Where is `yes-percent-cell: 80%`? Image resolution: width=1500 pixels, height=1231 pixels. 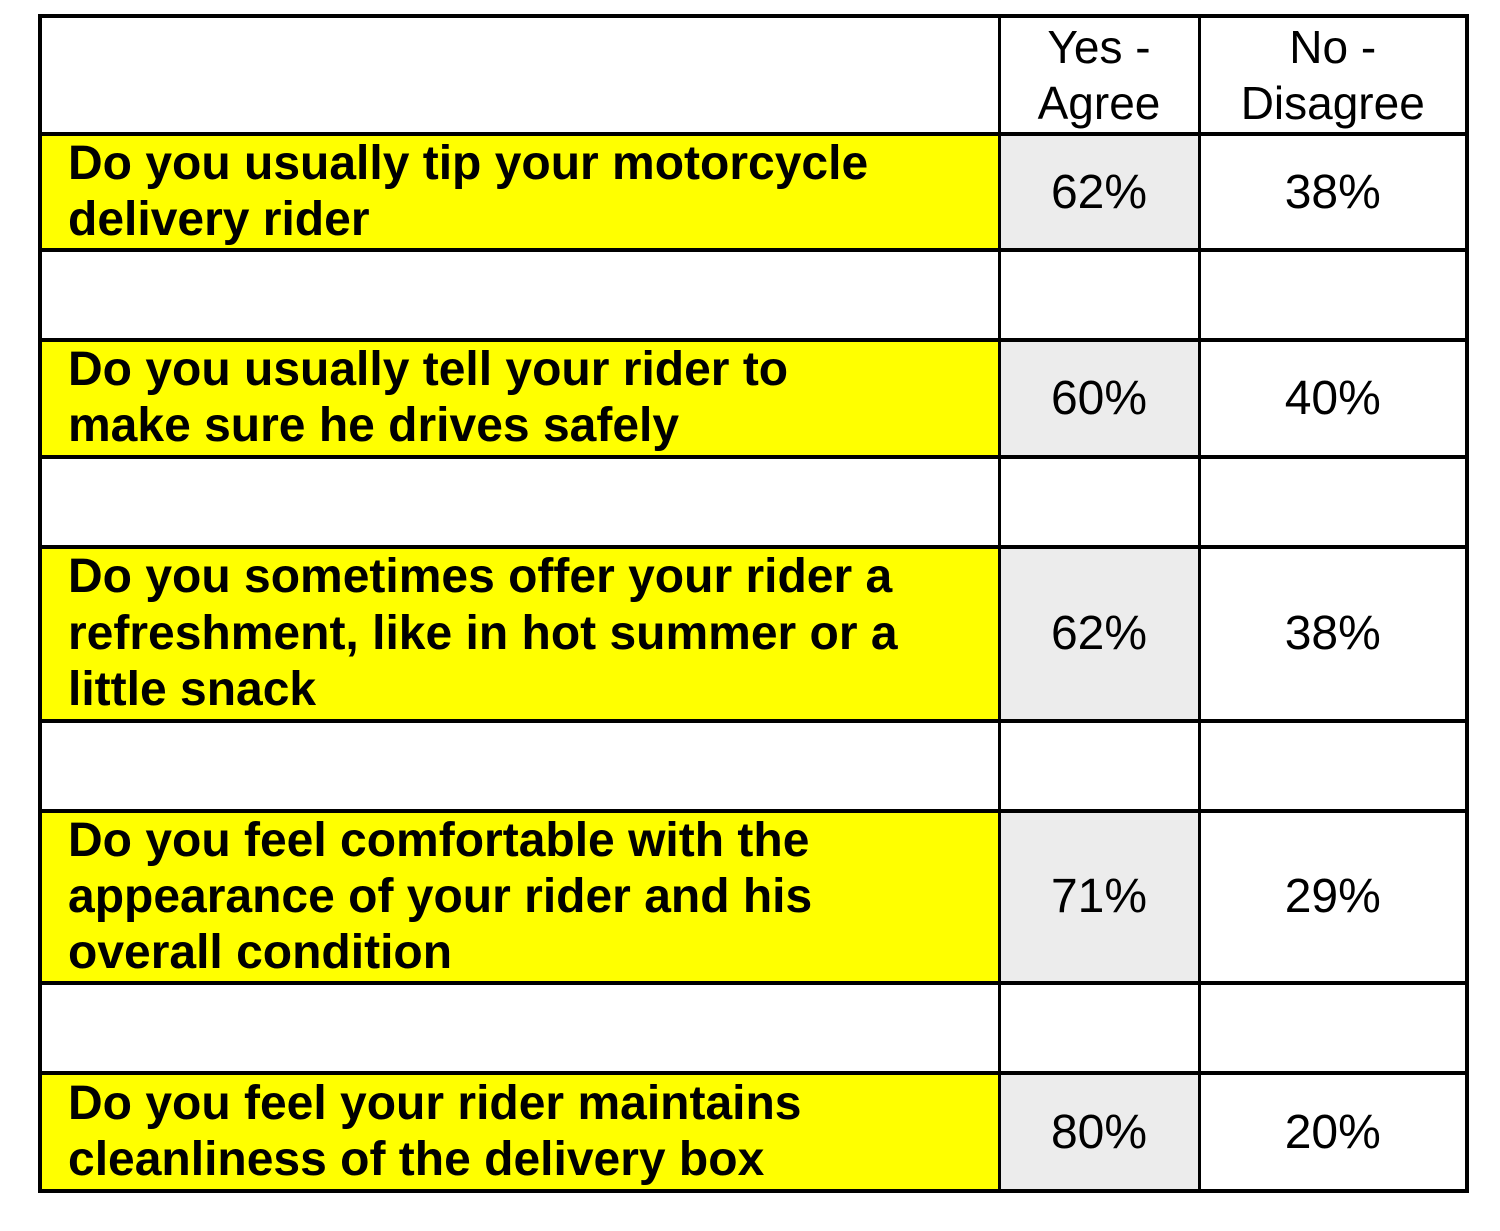
yes-percent-cell: 80% is located at coordinates (1099, 1132).